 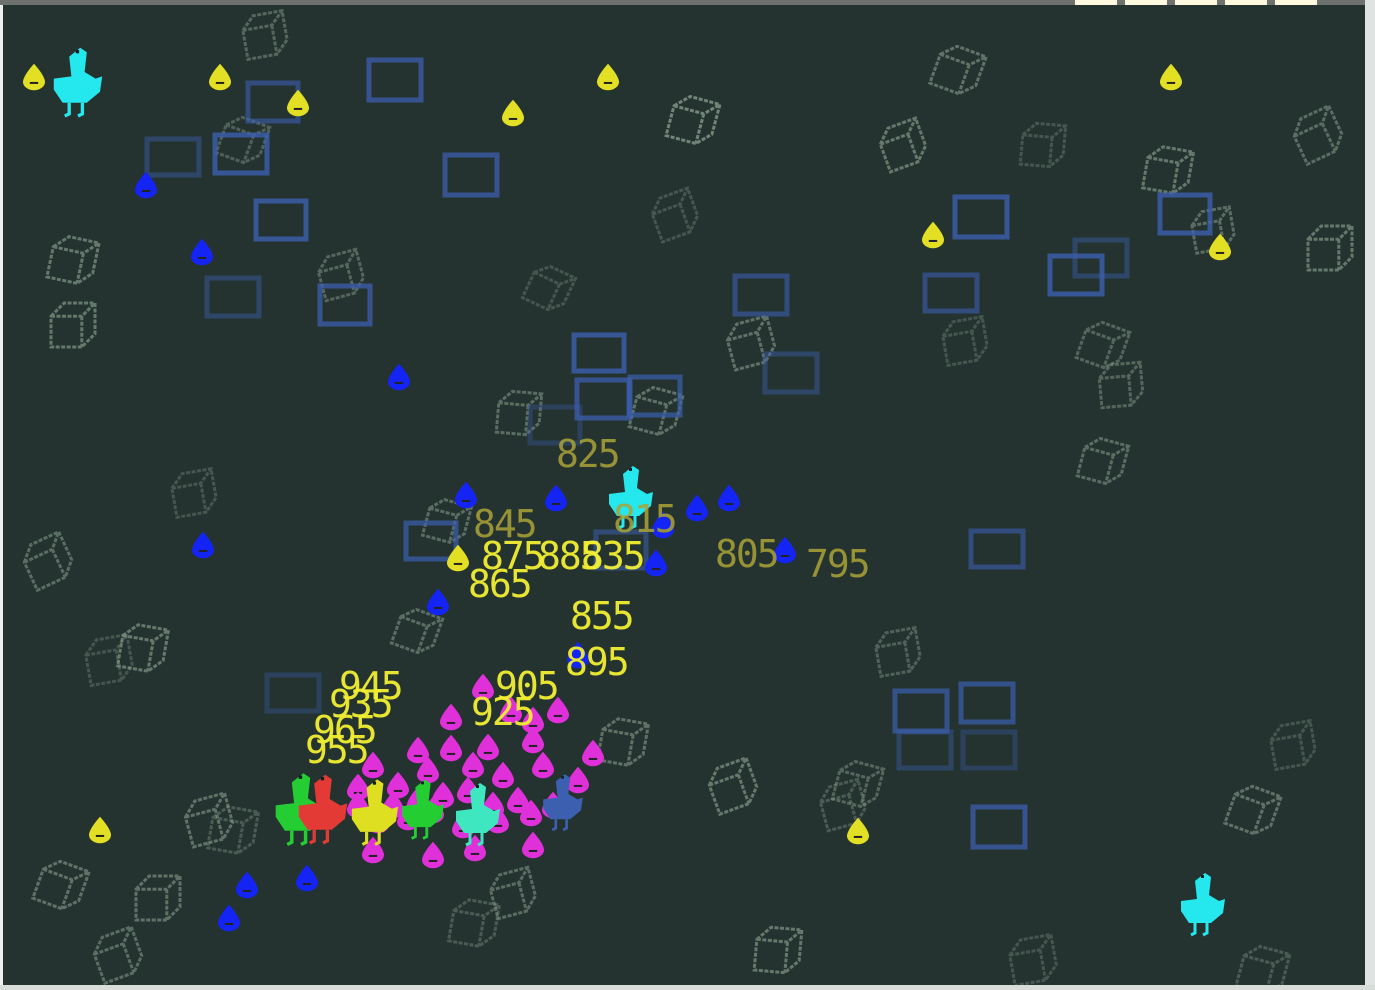 What do you see at coordinates (371, 686) in the screenshot?
I see `score-popup: 945` at bounding box center [371, 686].